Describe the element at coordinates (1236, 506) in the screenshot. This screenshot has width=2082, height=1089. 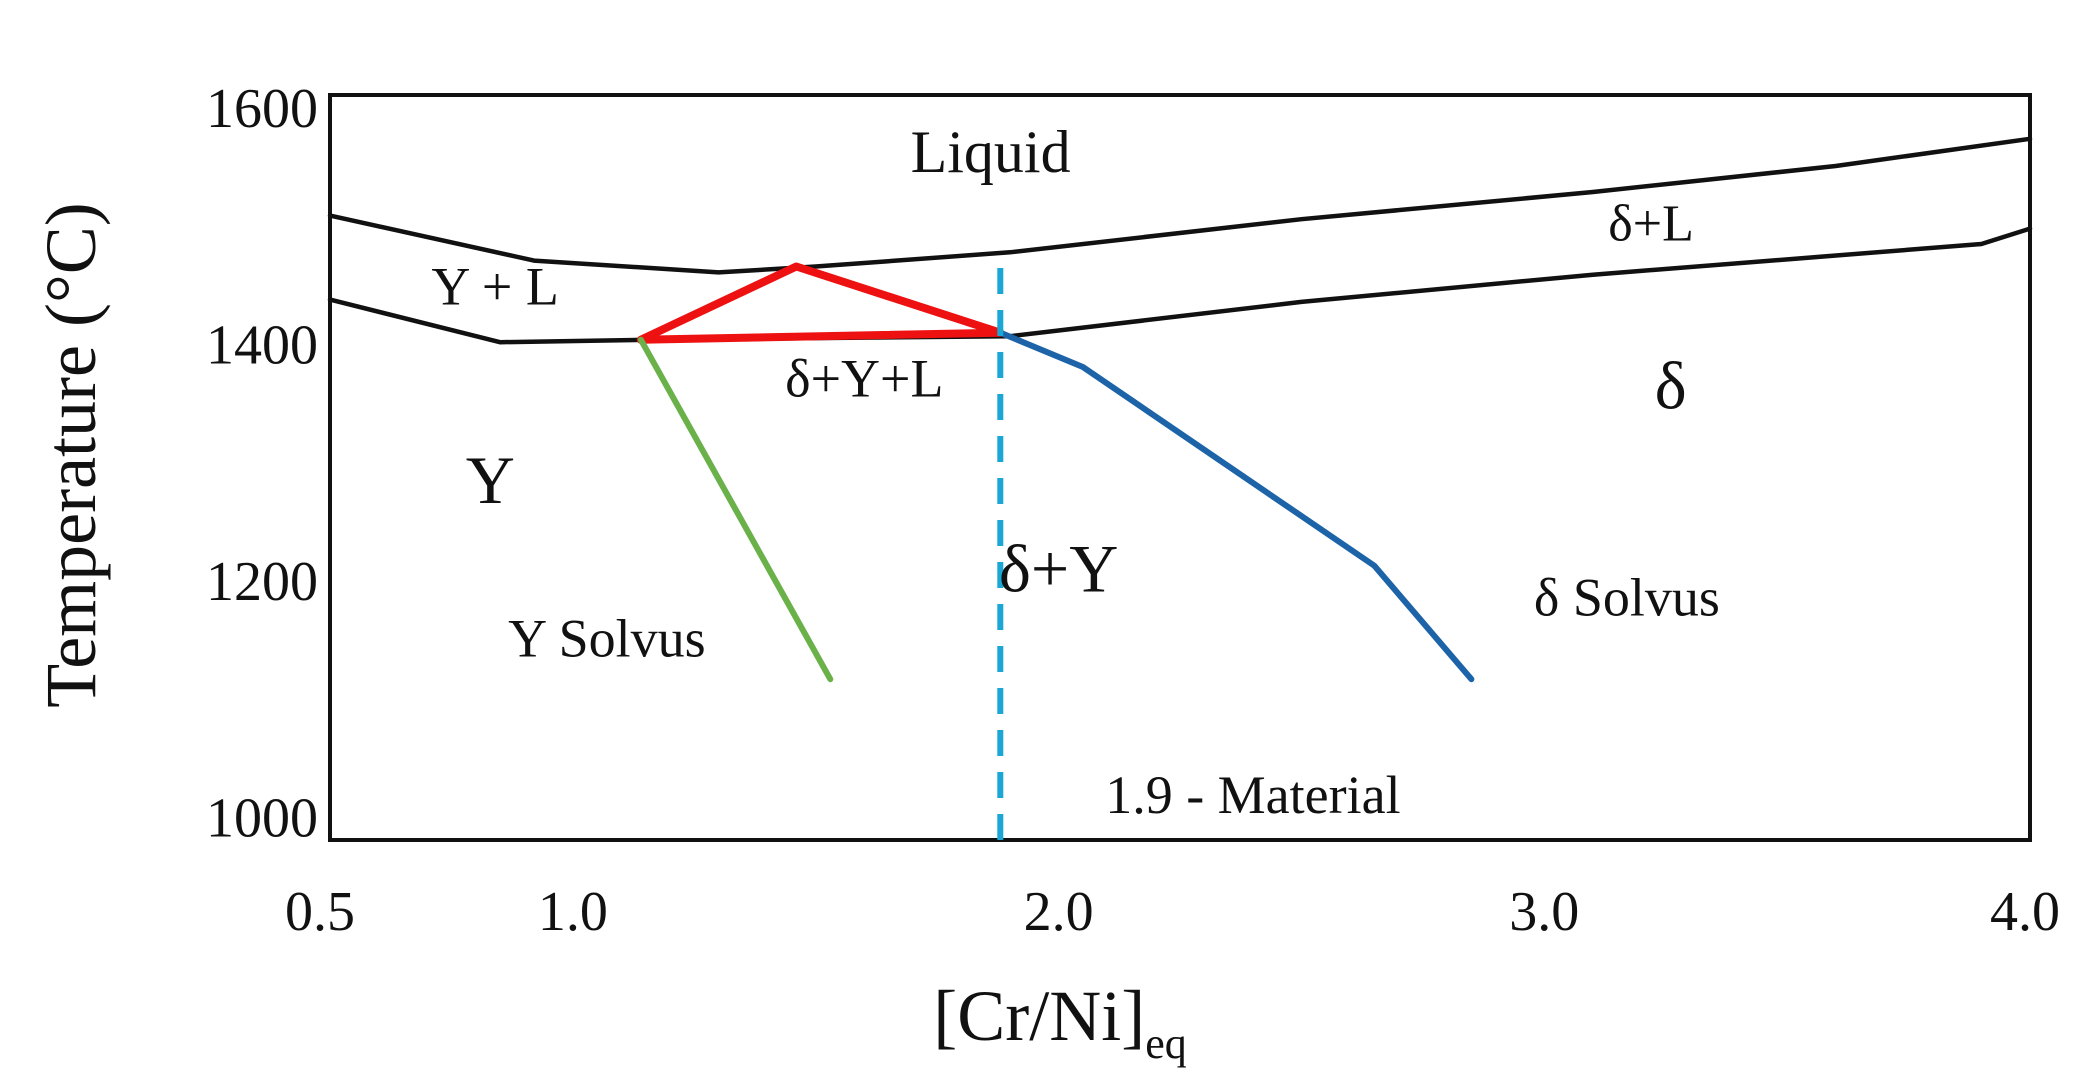
I see `series-delta-solvus` at that location.